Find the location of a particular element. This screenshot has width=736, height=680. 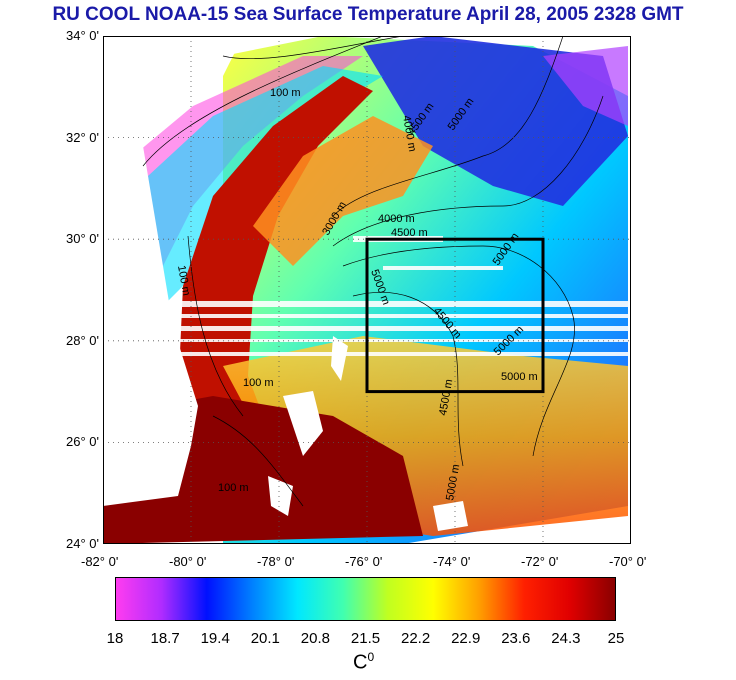

sst-cold-violet is located at coordinates (585, 86).